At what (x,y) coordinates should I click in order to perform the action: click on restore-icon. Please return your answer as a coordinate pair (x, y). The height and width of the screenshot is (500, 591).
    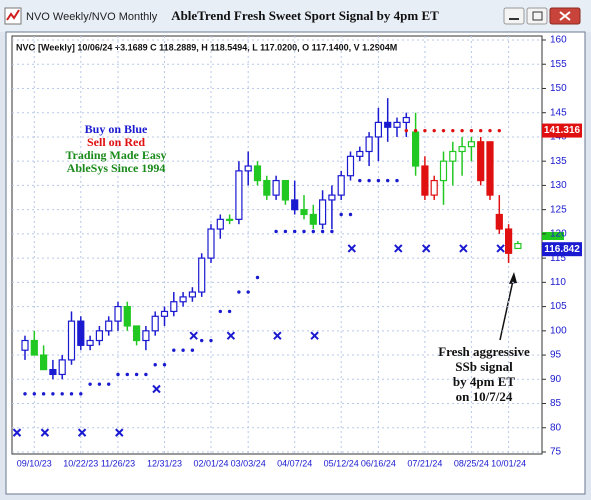
    Looking at the image, I should click on (537, 16).